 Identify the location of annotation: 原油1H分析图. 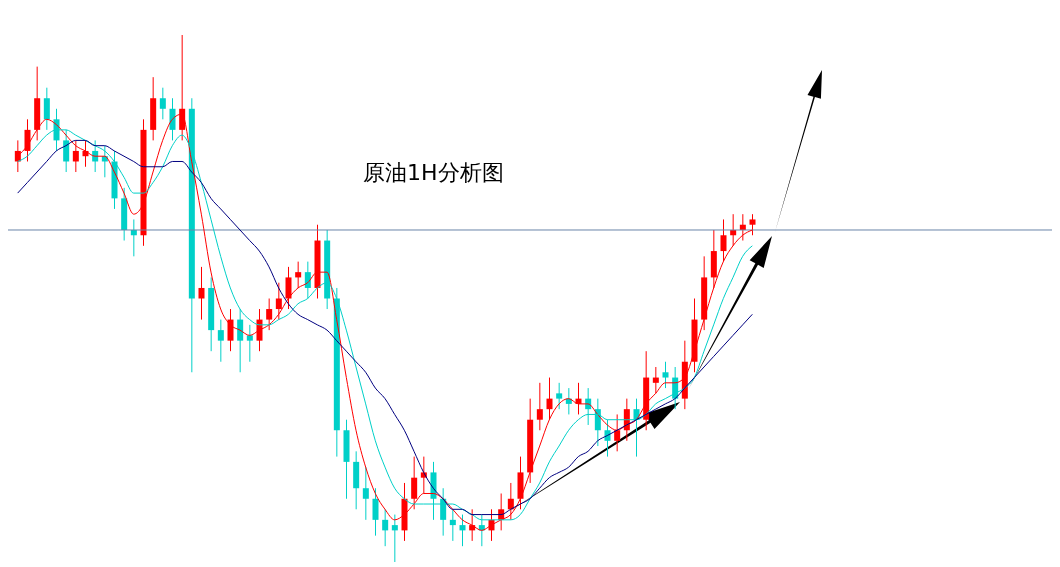
(433, 173).